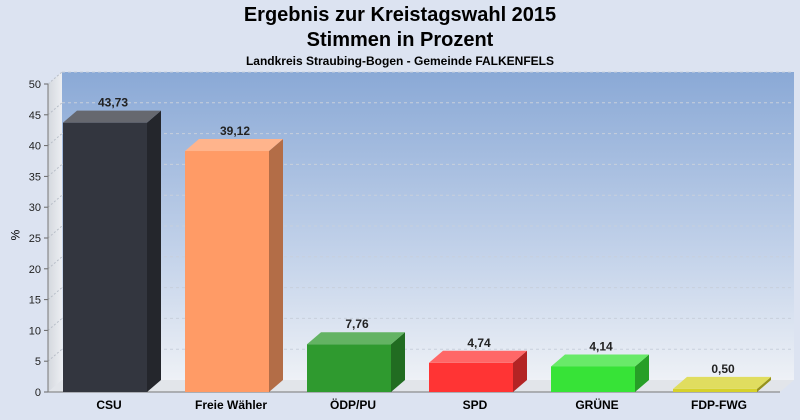  What do you see at coordinates (35, 301) in the screenshot?
I see `y-tick-label: 15` at bounding box center [35, 301].